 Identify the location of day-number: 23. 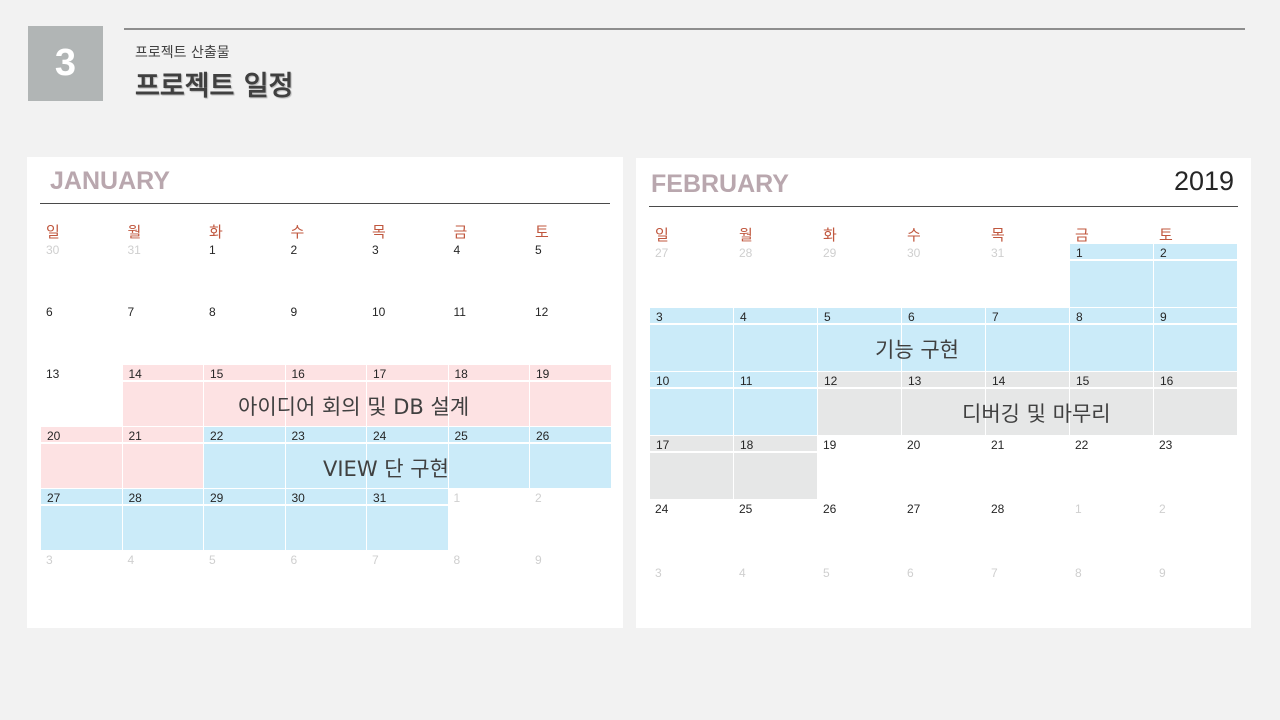
(298, 436).